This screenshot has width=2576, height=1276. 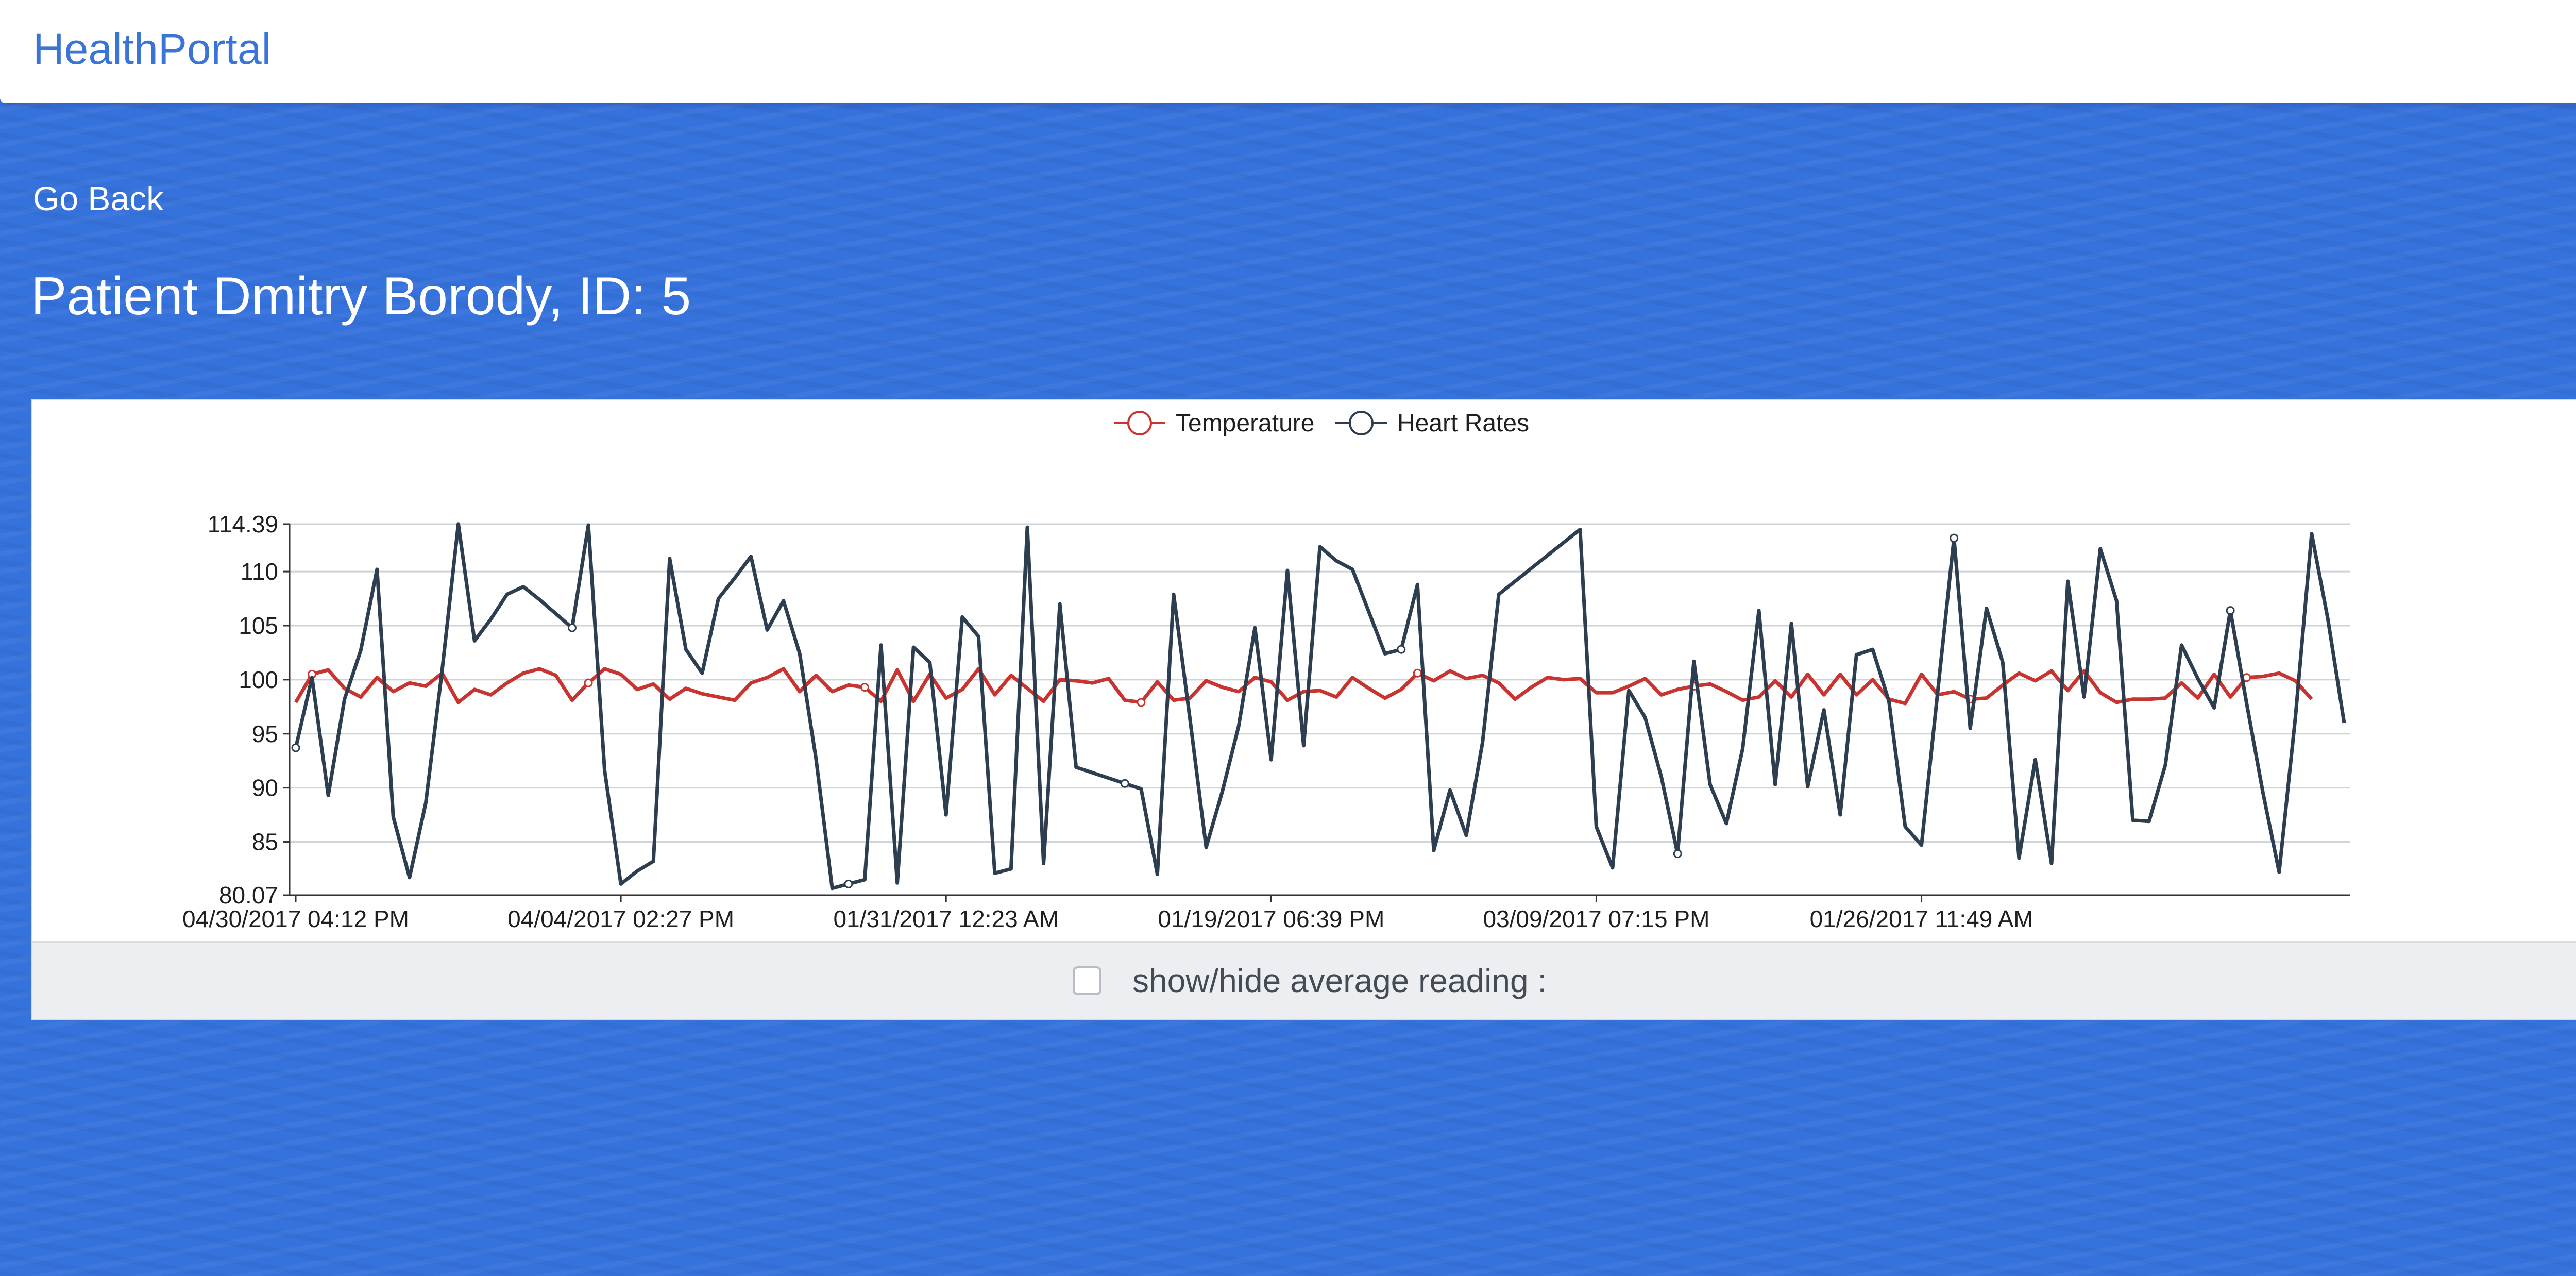 I want to click on brand-logo-link: HealthPortal, so click(x=152, y=49).